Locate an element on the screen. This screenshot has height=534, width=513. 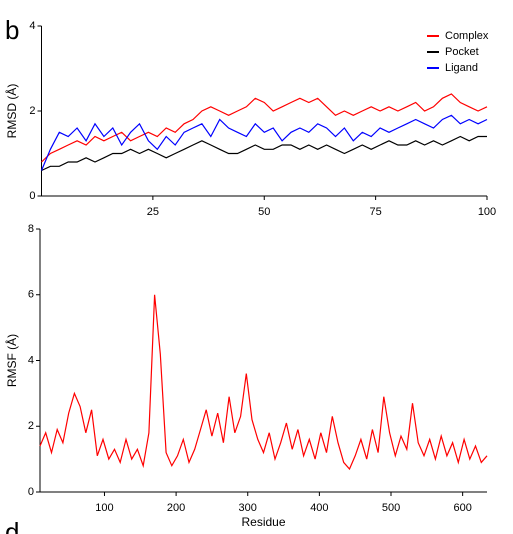
x-tick-label: 25 is located at coordinates (153, 212).